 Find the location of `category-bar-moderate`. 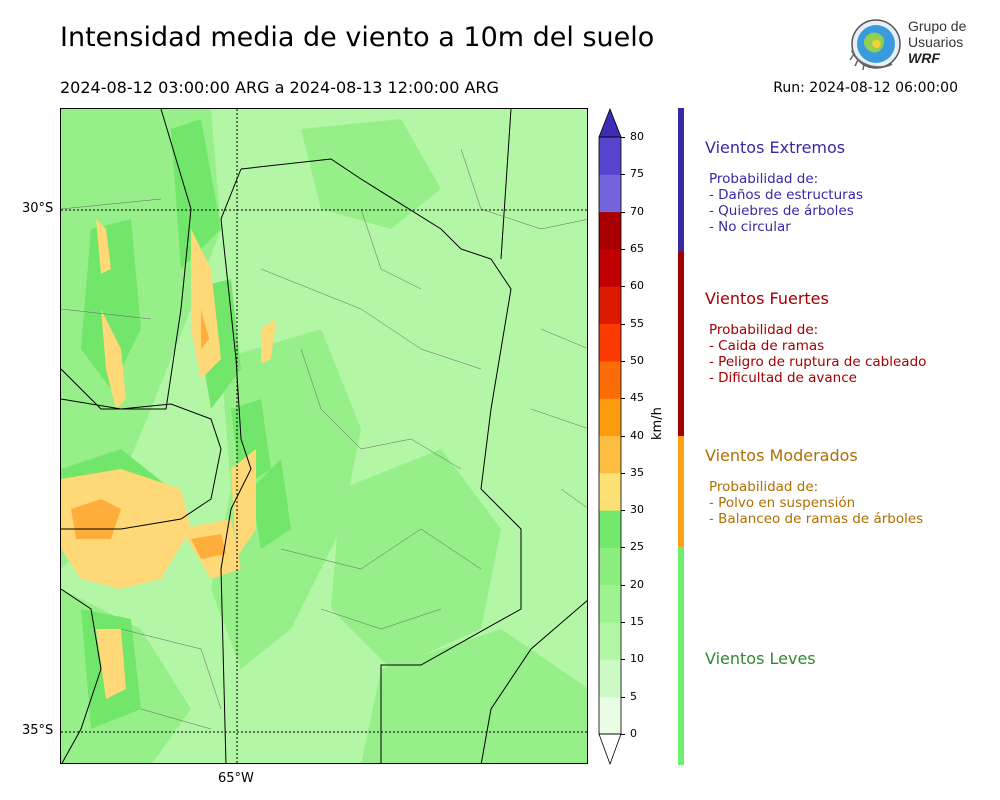

category-bar-moderate is located at coordinates (681, 491).